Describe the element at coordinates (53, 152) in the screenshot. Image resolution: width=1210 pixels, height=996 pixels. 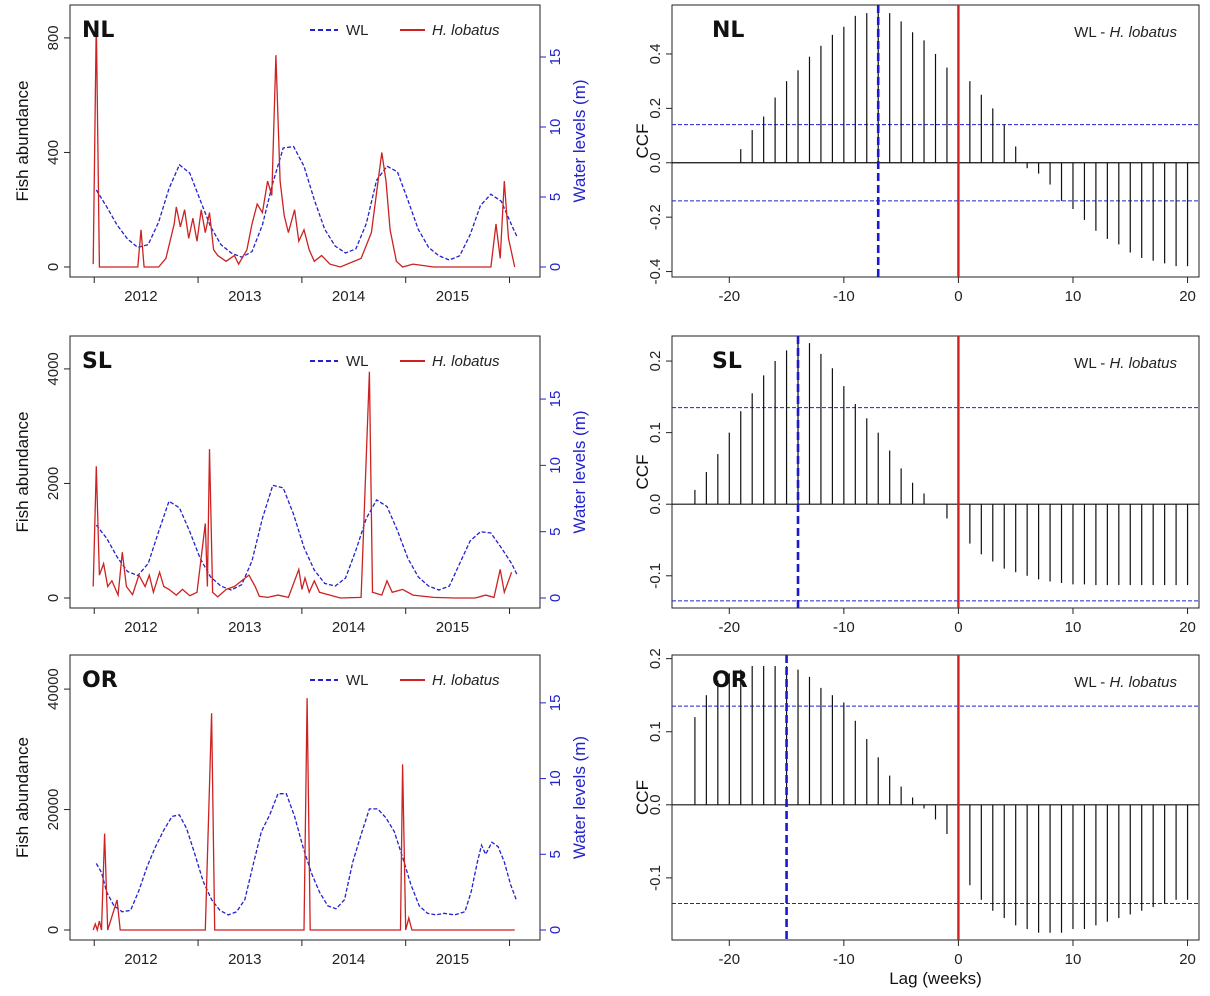
I see `y-tick-label: 400` at that location.